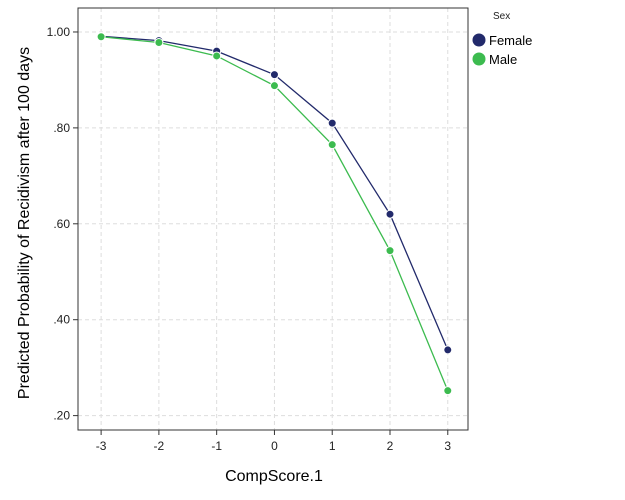 The height and width of the screenshot is (500, 625). I want to click on legend-item-female: Female, so click(502, 40).